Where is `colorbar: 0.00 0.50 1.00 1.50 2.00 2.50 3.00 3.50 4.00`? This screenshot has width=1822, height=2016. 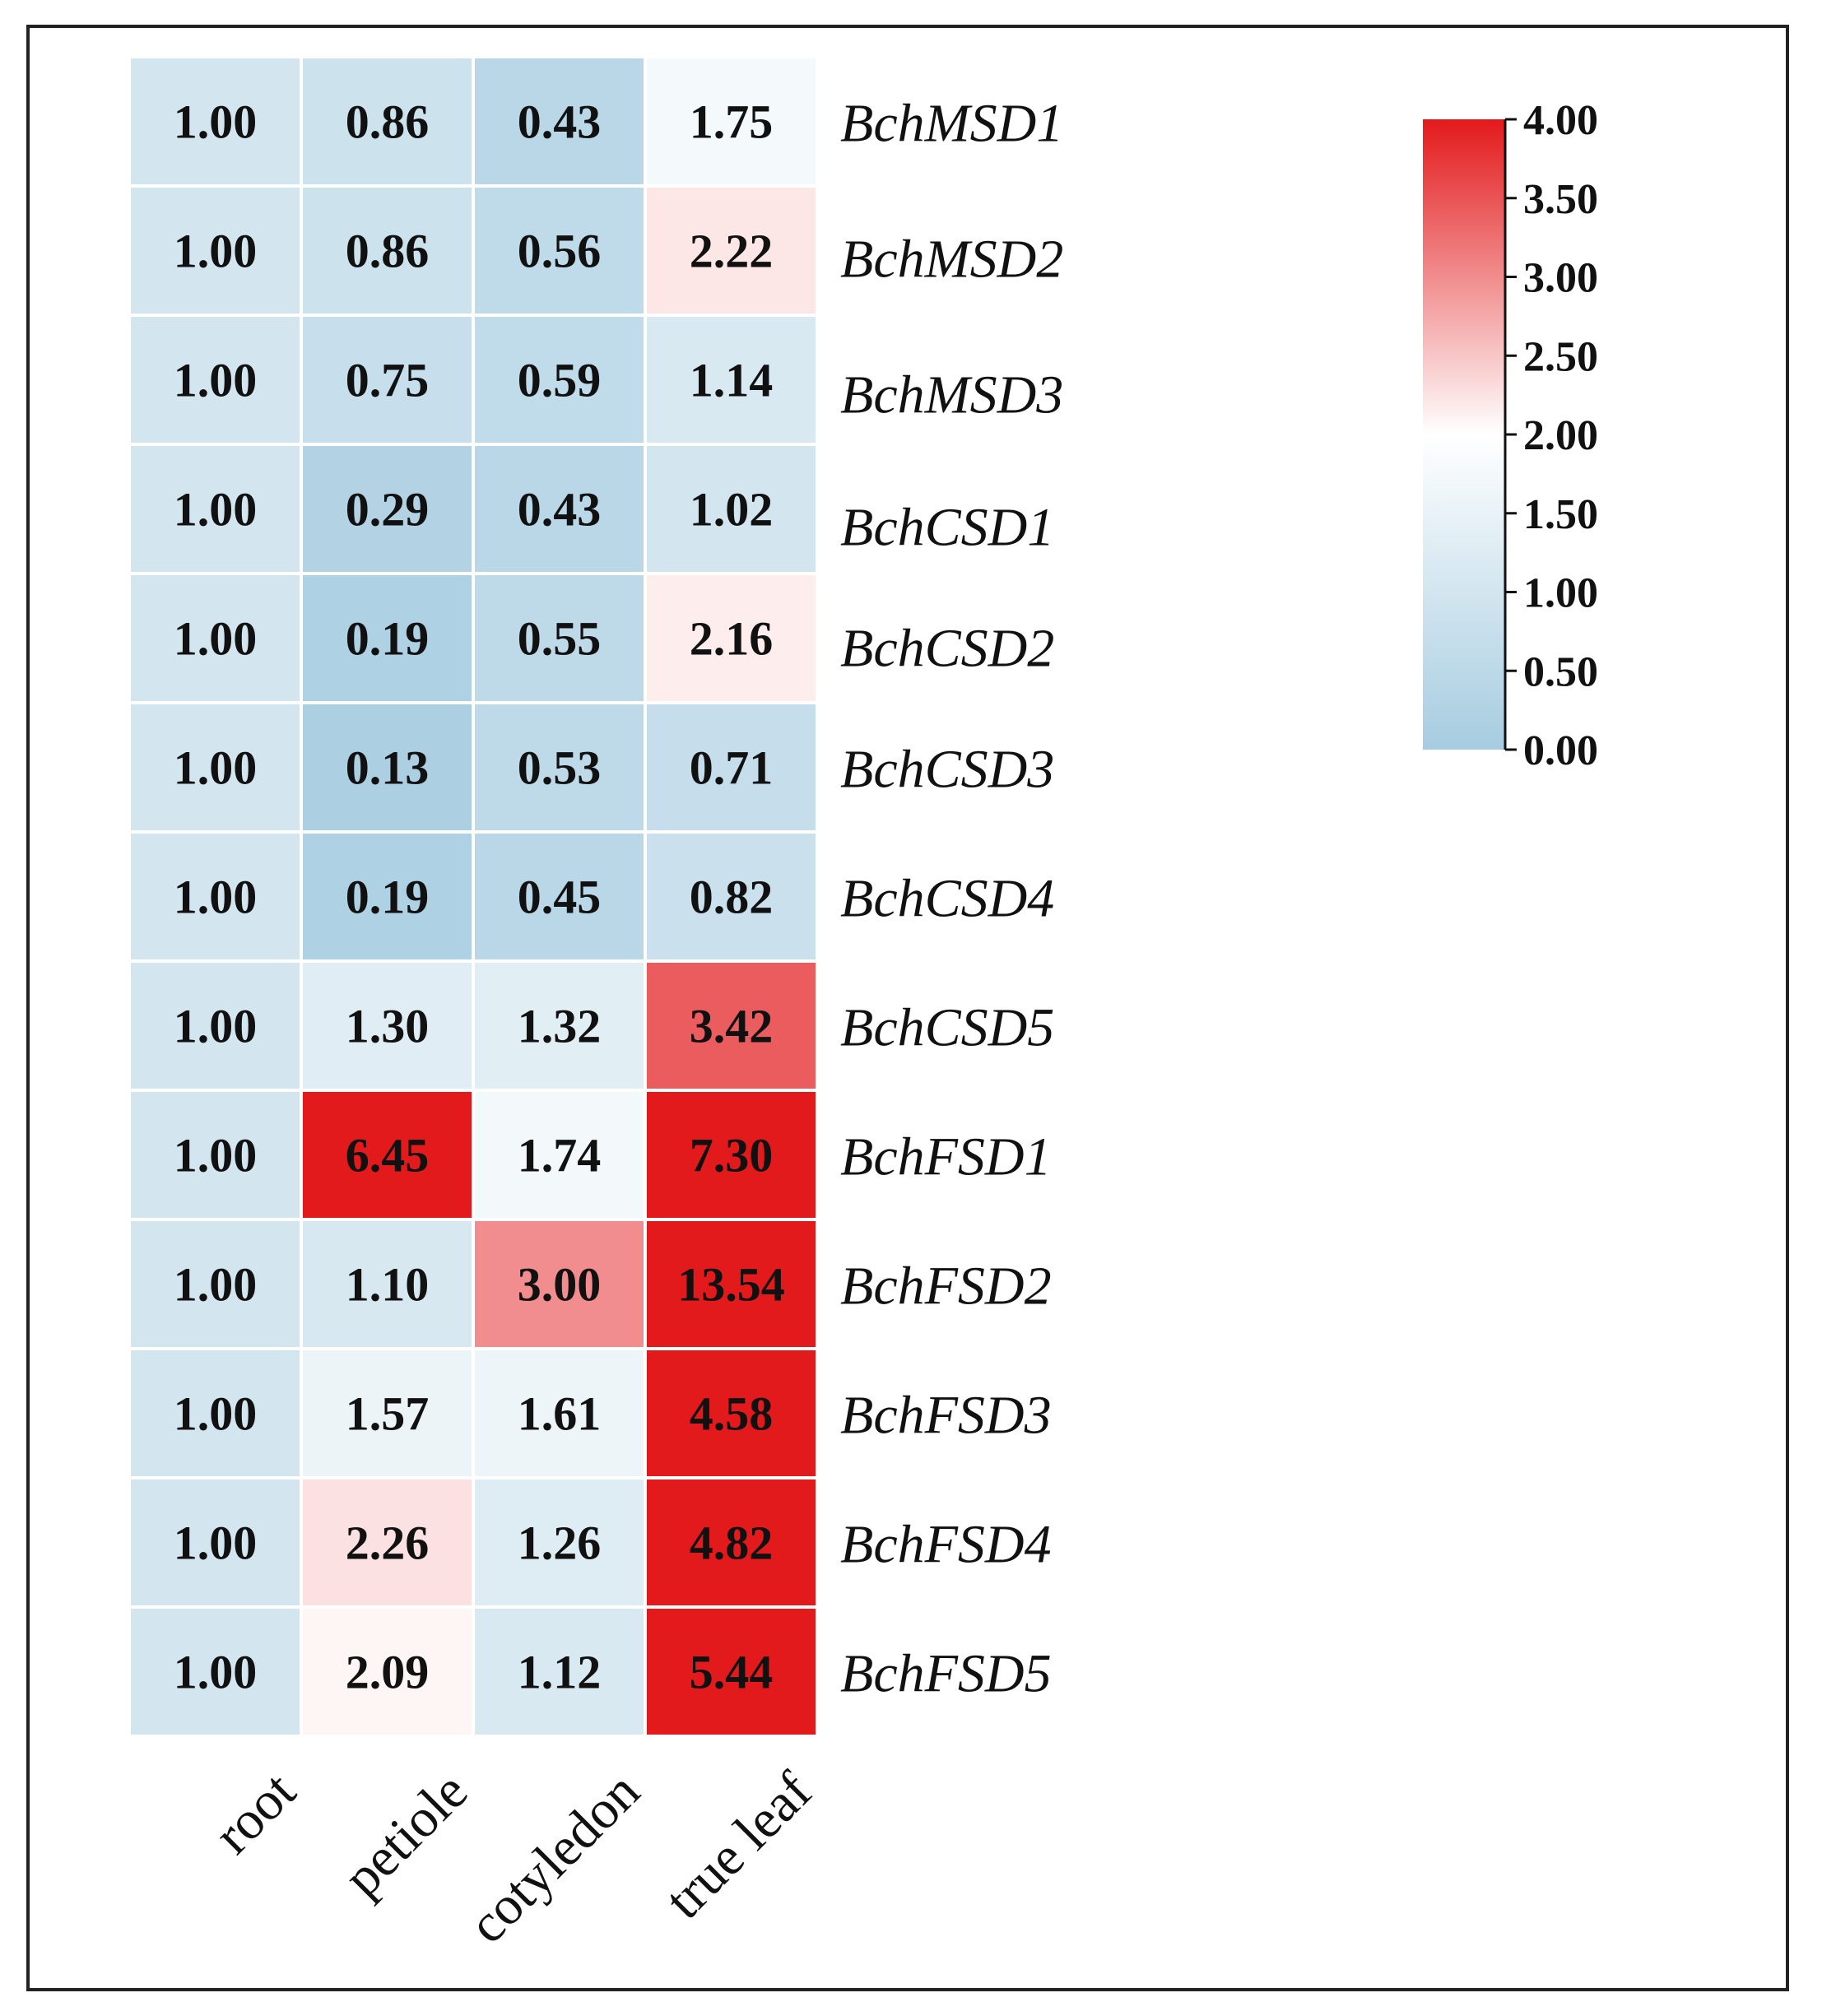 colorbar: 0.00 0.50 1.00 1.50 2.00 2.50 3.00 3.50 4.00 is located at coordinates (1511, 435).